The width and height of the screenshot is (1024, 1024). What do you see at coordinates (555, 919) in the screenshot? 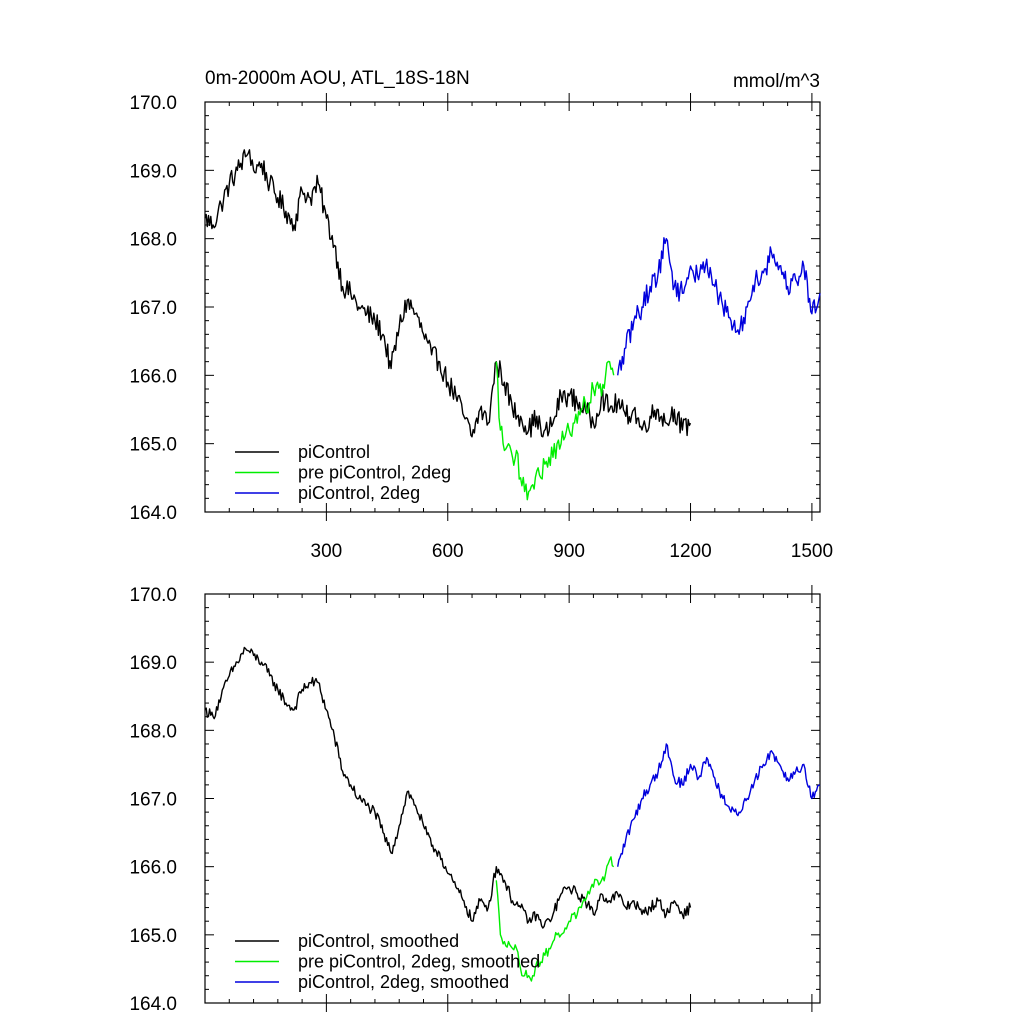
I see `series-line-pre-picontrol-2deg-smoothed` at bounding box center [555, 919].